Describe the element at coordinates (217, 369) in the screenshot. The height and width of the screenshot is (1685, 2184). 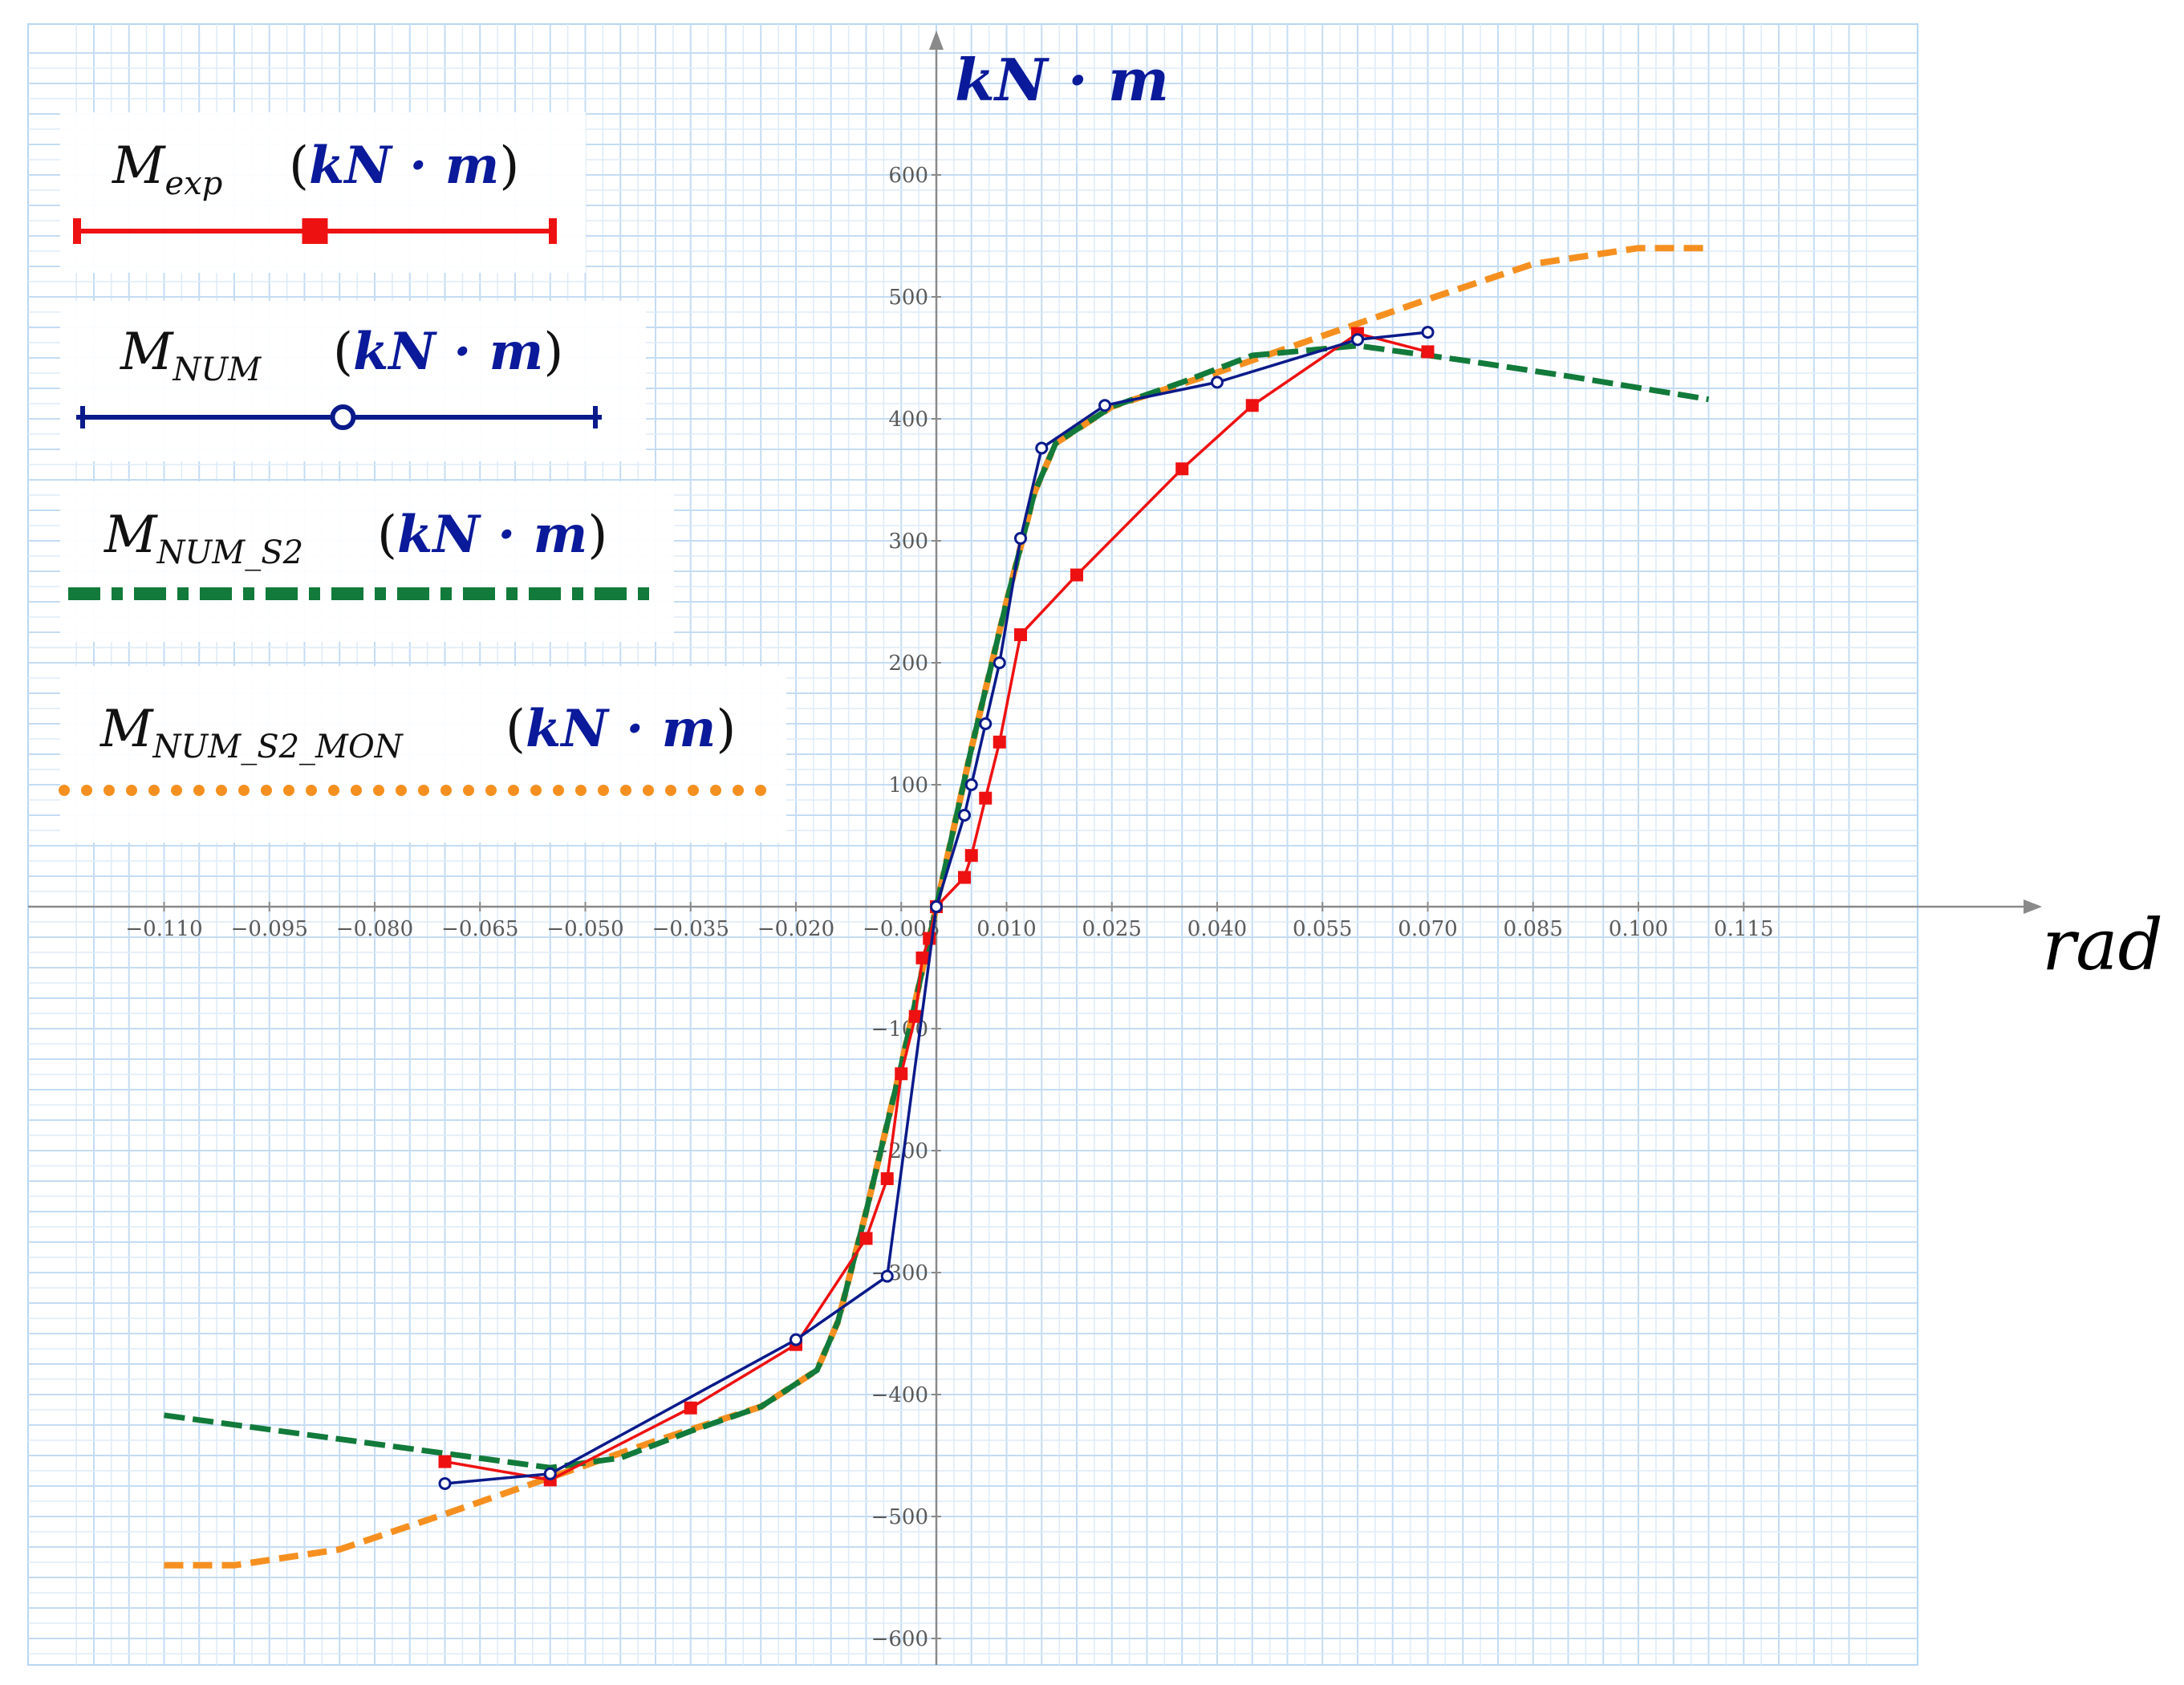
I see `legend-subscript: NUM` at that location.